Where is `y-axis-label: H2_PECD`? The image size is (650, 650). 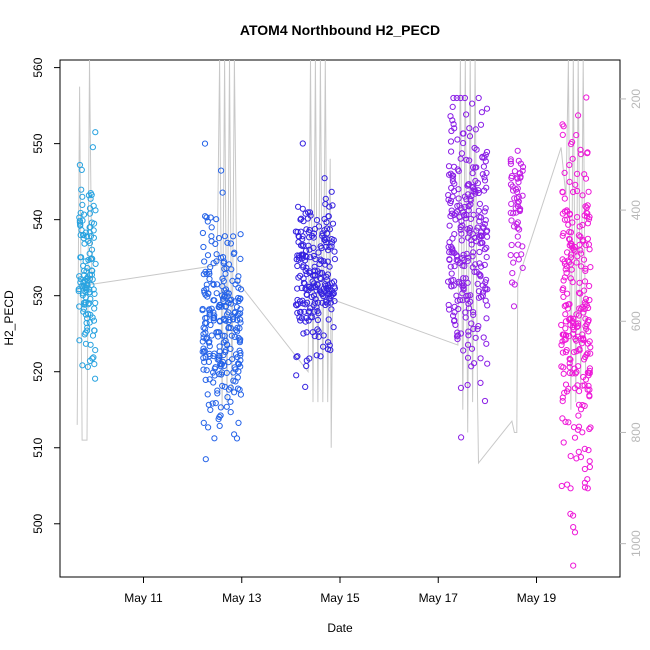
y-axis-label: H2_PECD is located at coordinates (9, 318).